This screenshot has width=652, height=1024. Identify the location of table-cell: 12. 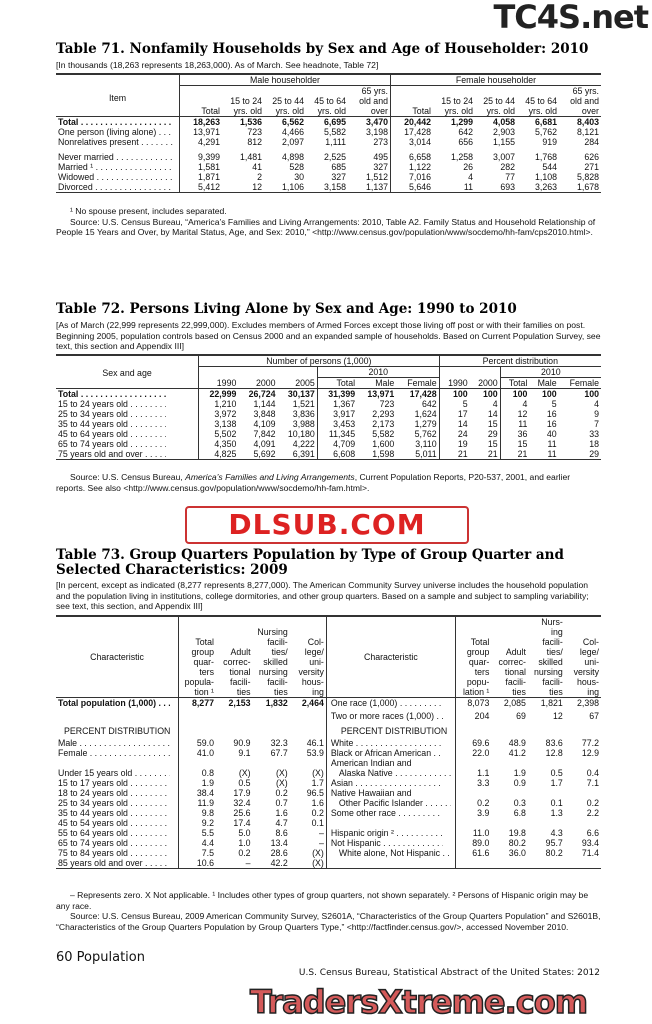
(558, 715).